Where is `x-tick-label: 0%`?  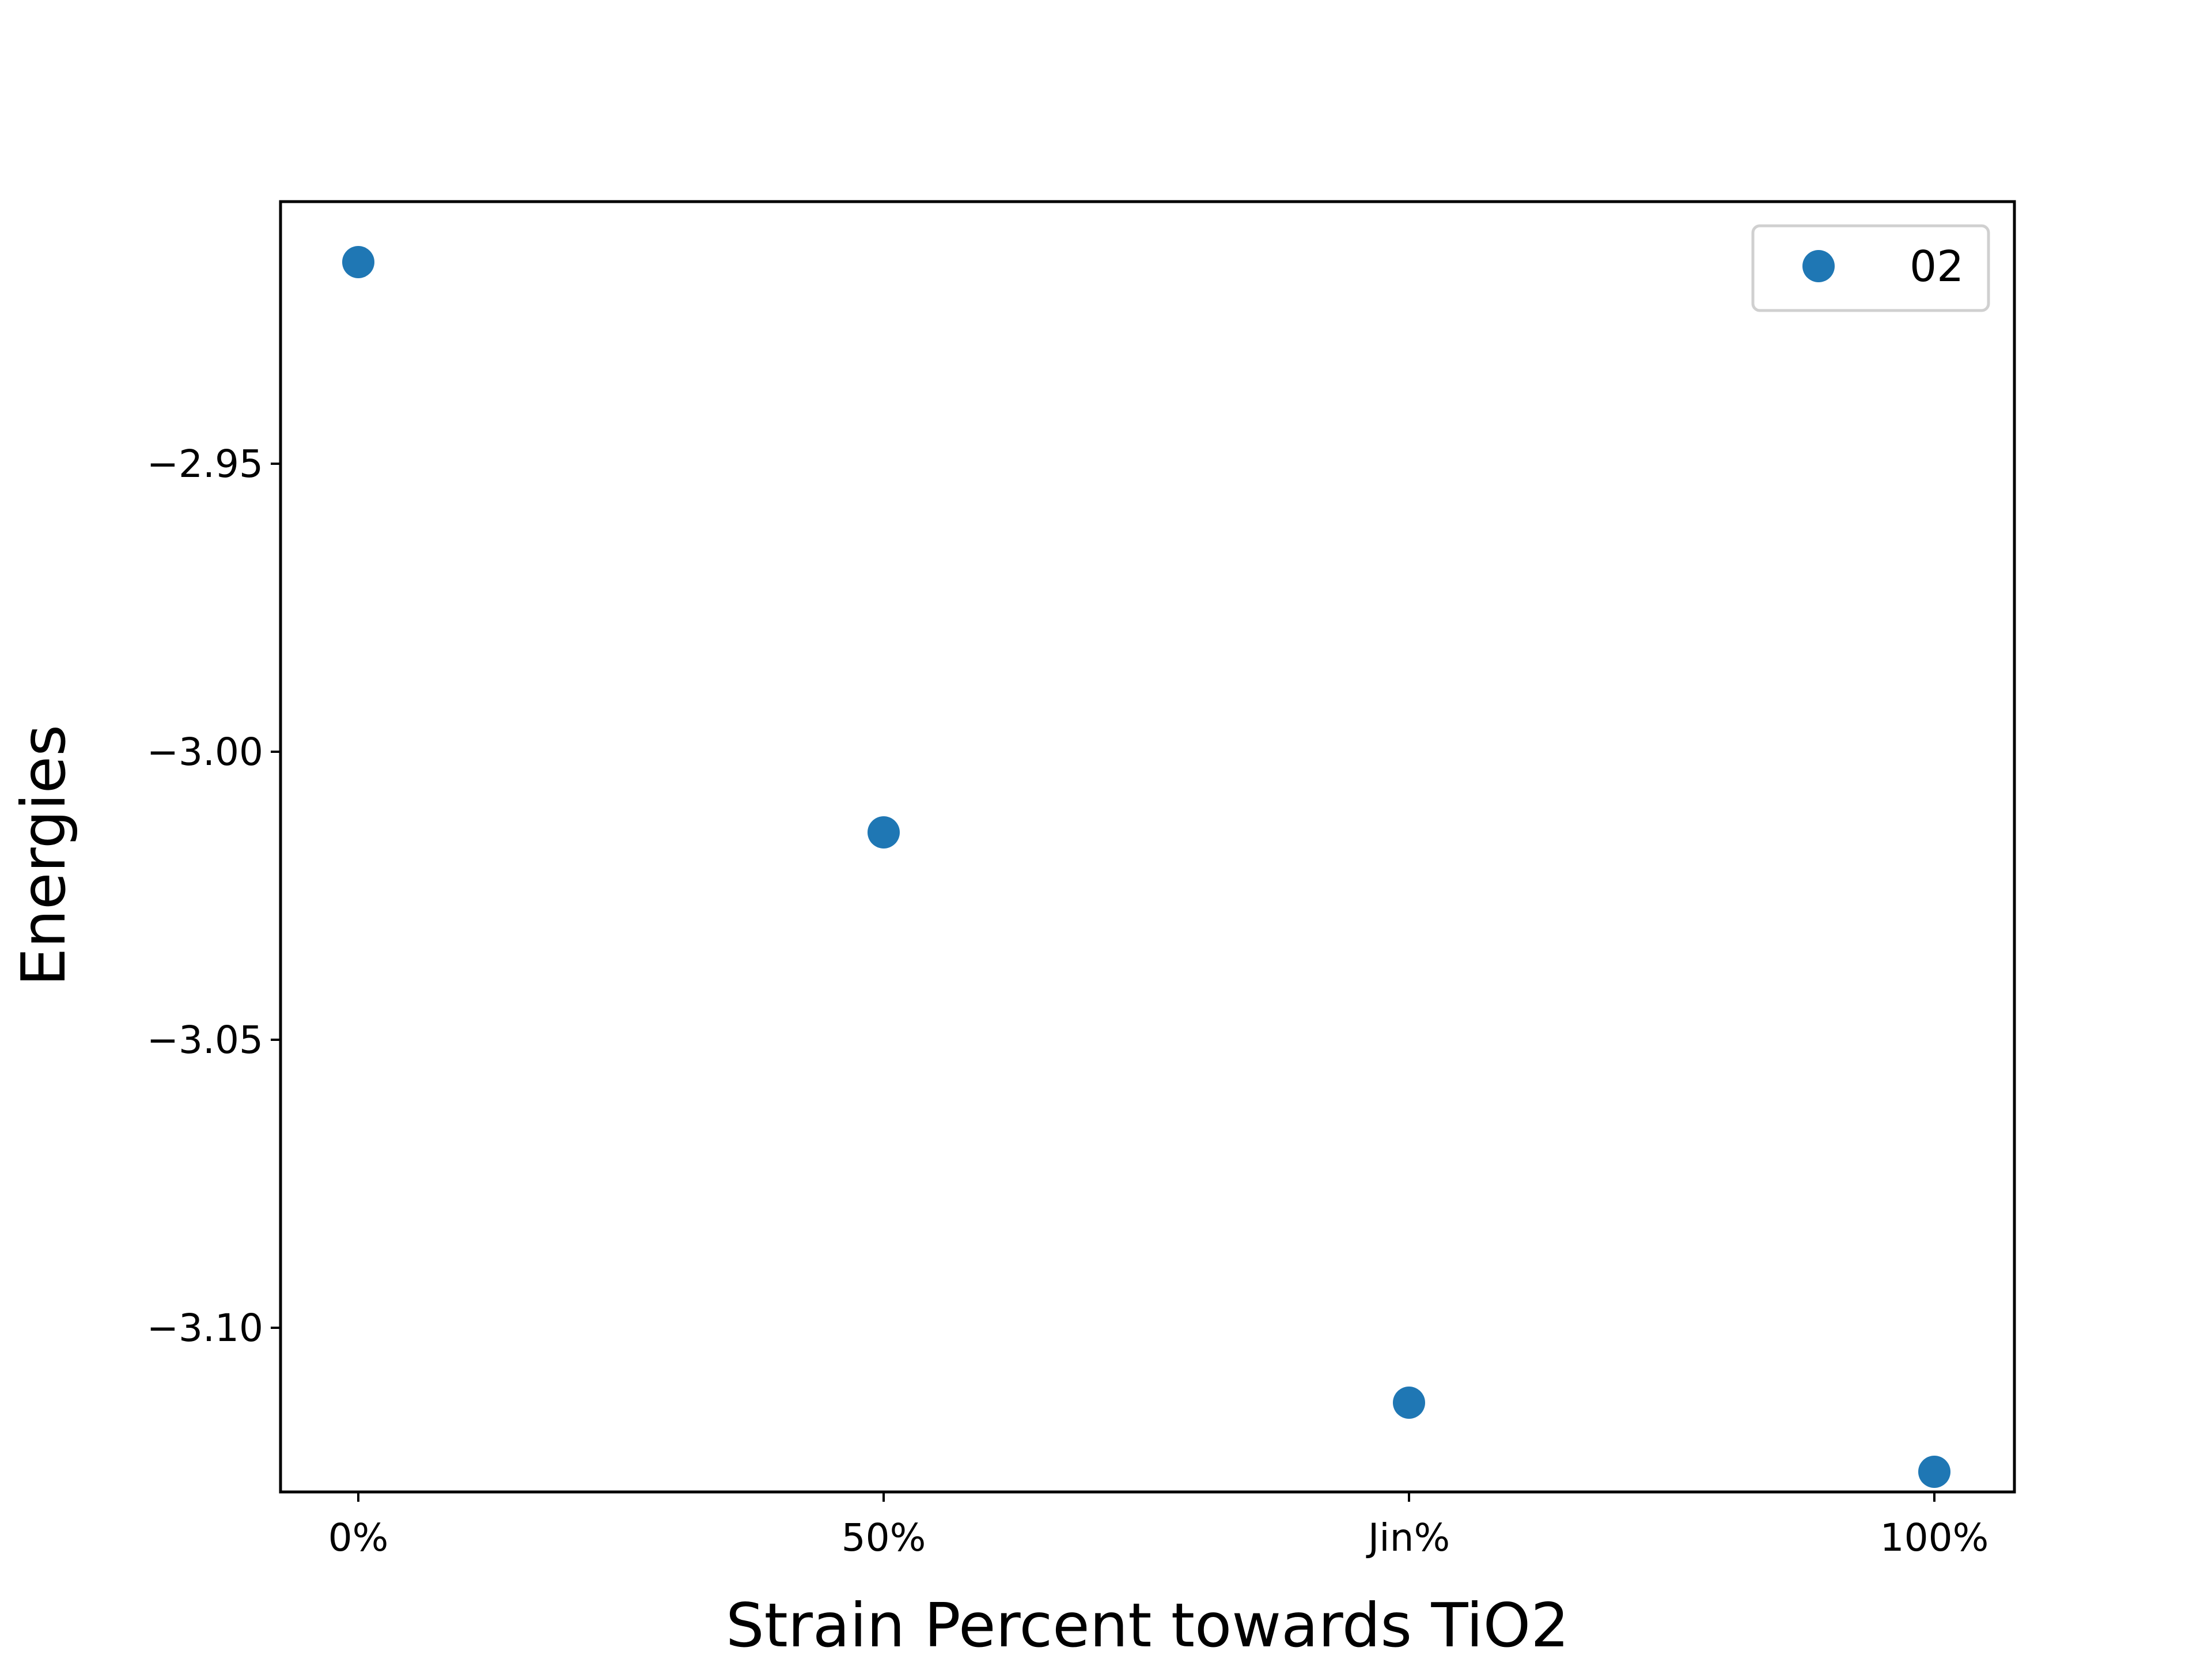
x-tick-label: 0% is located at coordinates (358, 1538).